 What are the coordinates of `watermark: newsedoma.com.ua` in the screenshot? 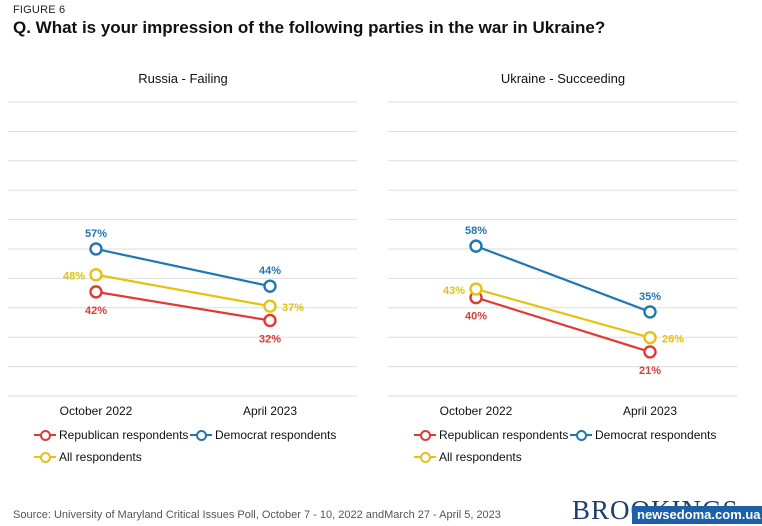 It's located at (697, 515).